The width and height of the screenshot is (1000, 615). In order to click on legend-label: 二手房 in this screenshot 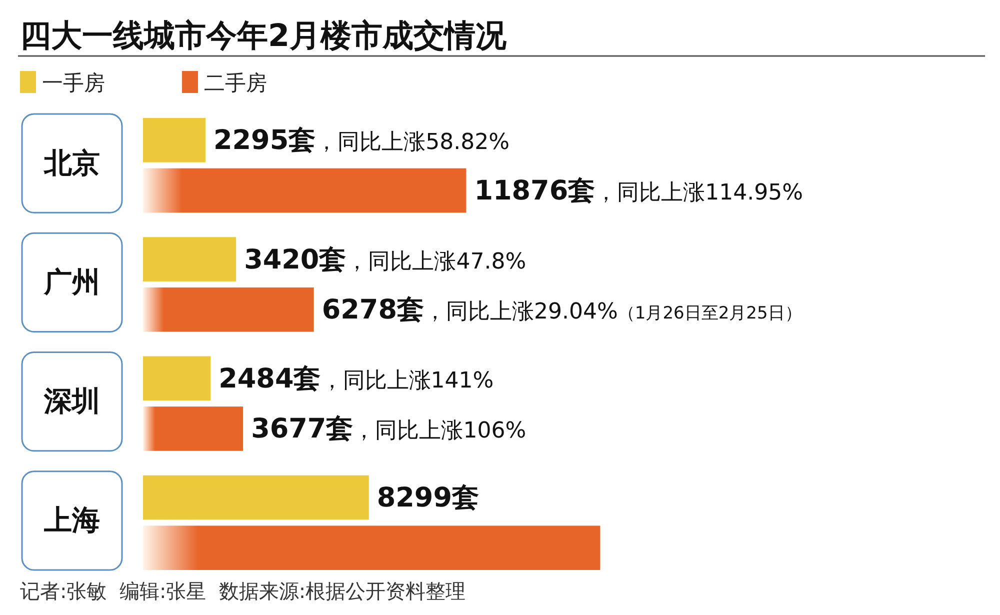, I will do `click(235, 83)`.